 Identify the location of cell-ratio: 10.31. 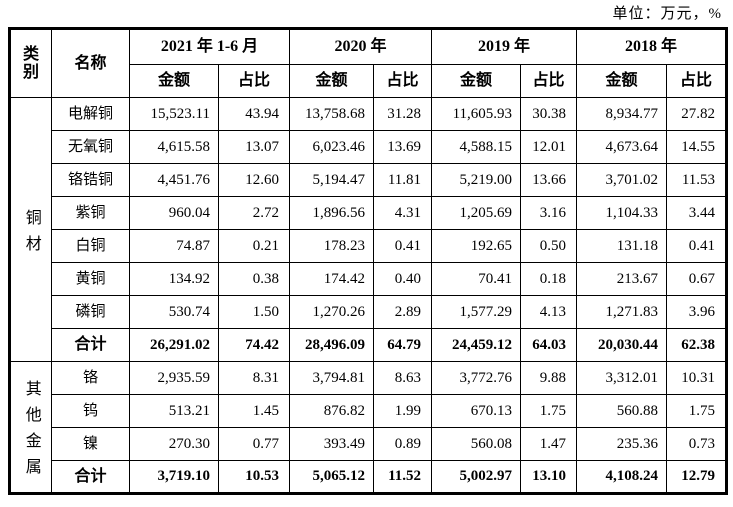
(697, 378).